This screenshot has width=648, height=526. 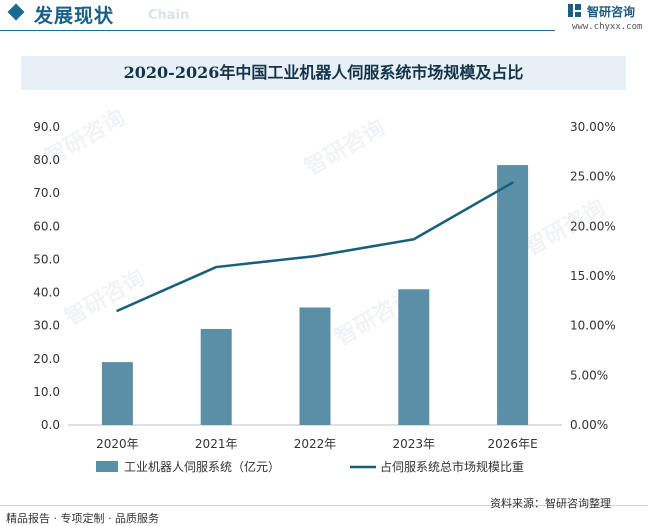 What do you see at coordinates (202, 466) in the screenshot?
I see `legend-bar-label: 工业机器人伺服系统（亿元）` at bounding box center [202, 466].